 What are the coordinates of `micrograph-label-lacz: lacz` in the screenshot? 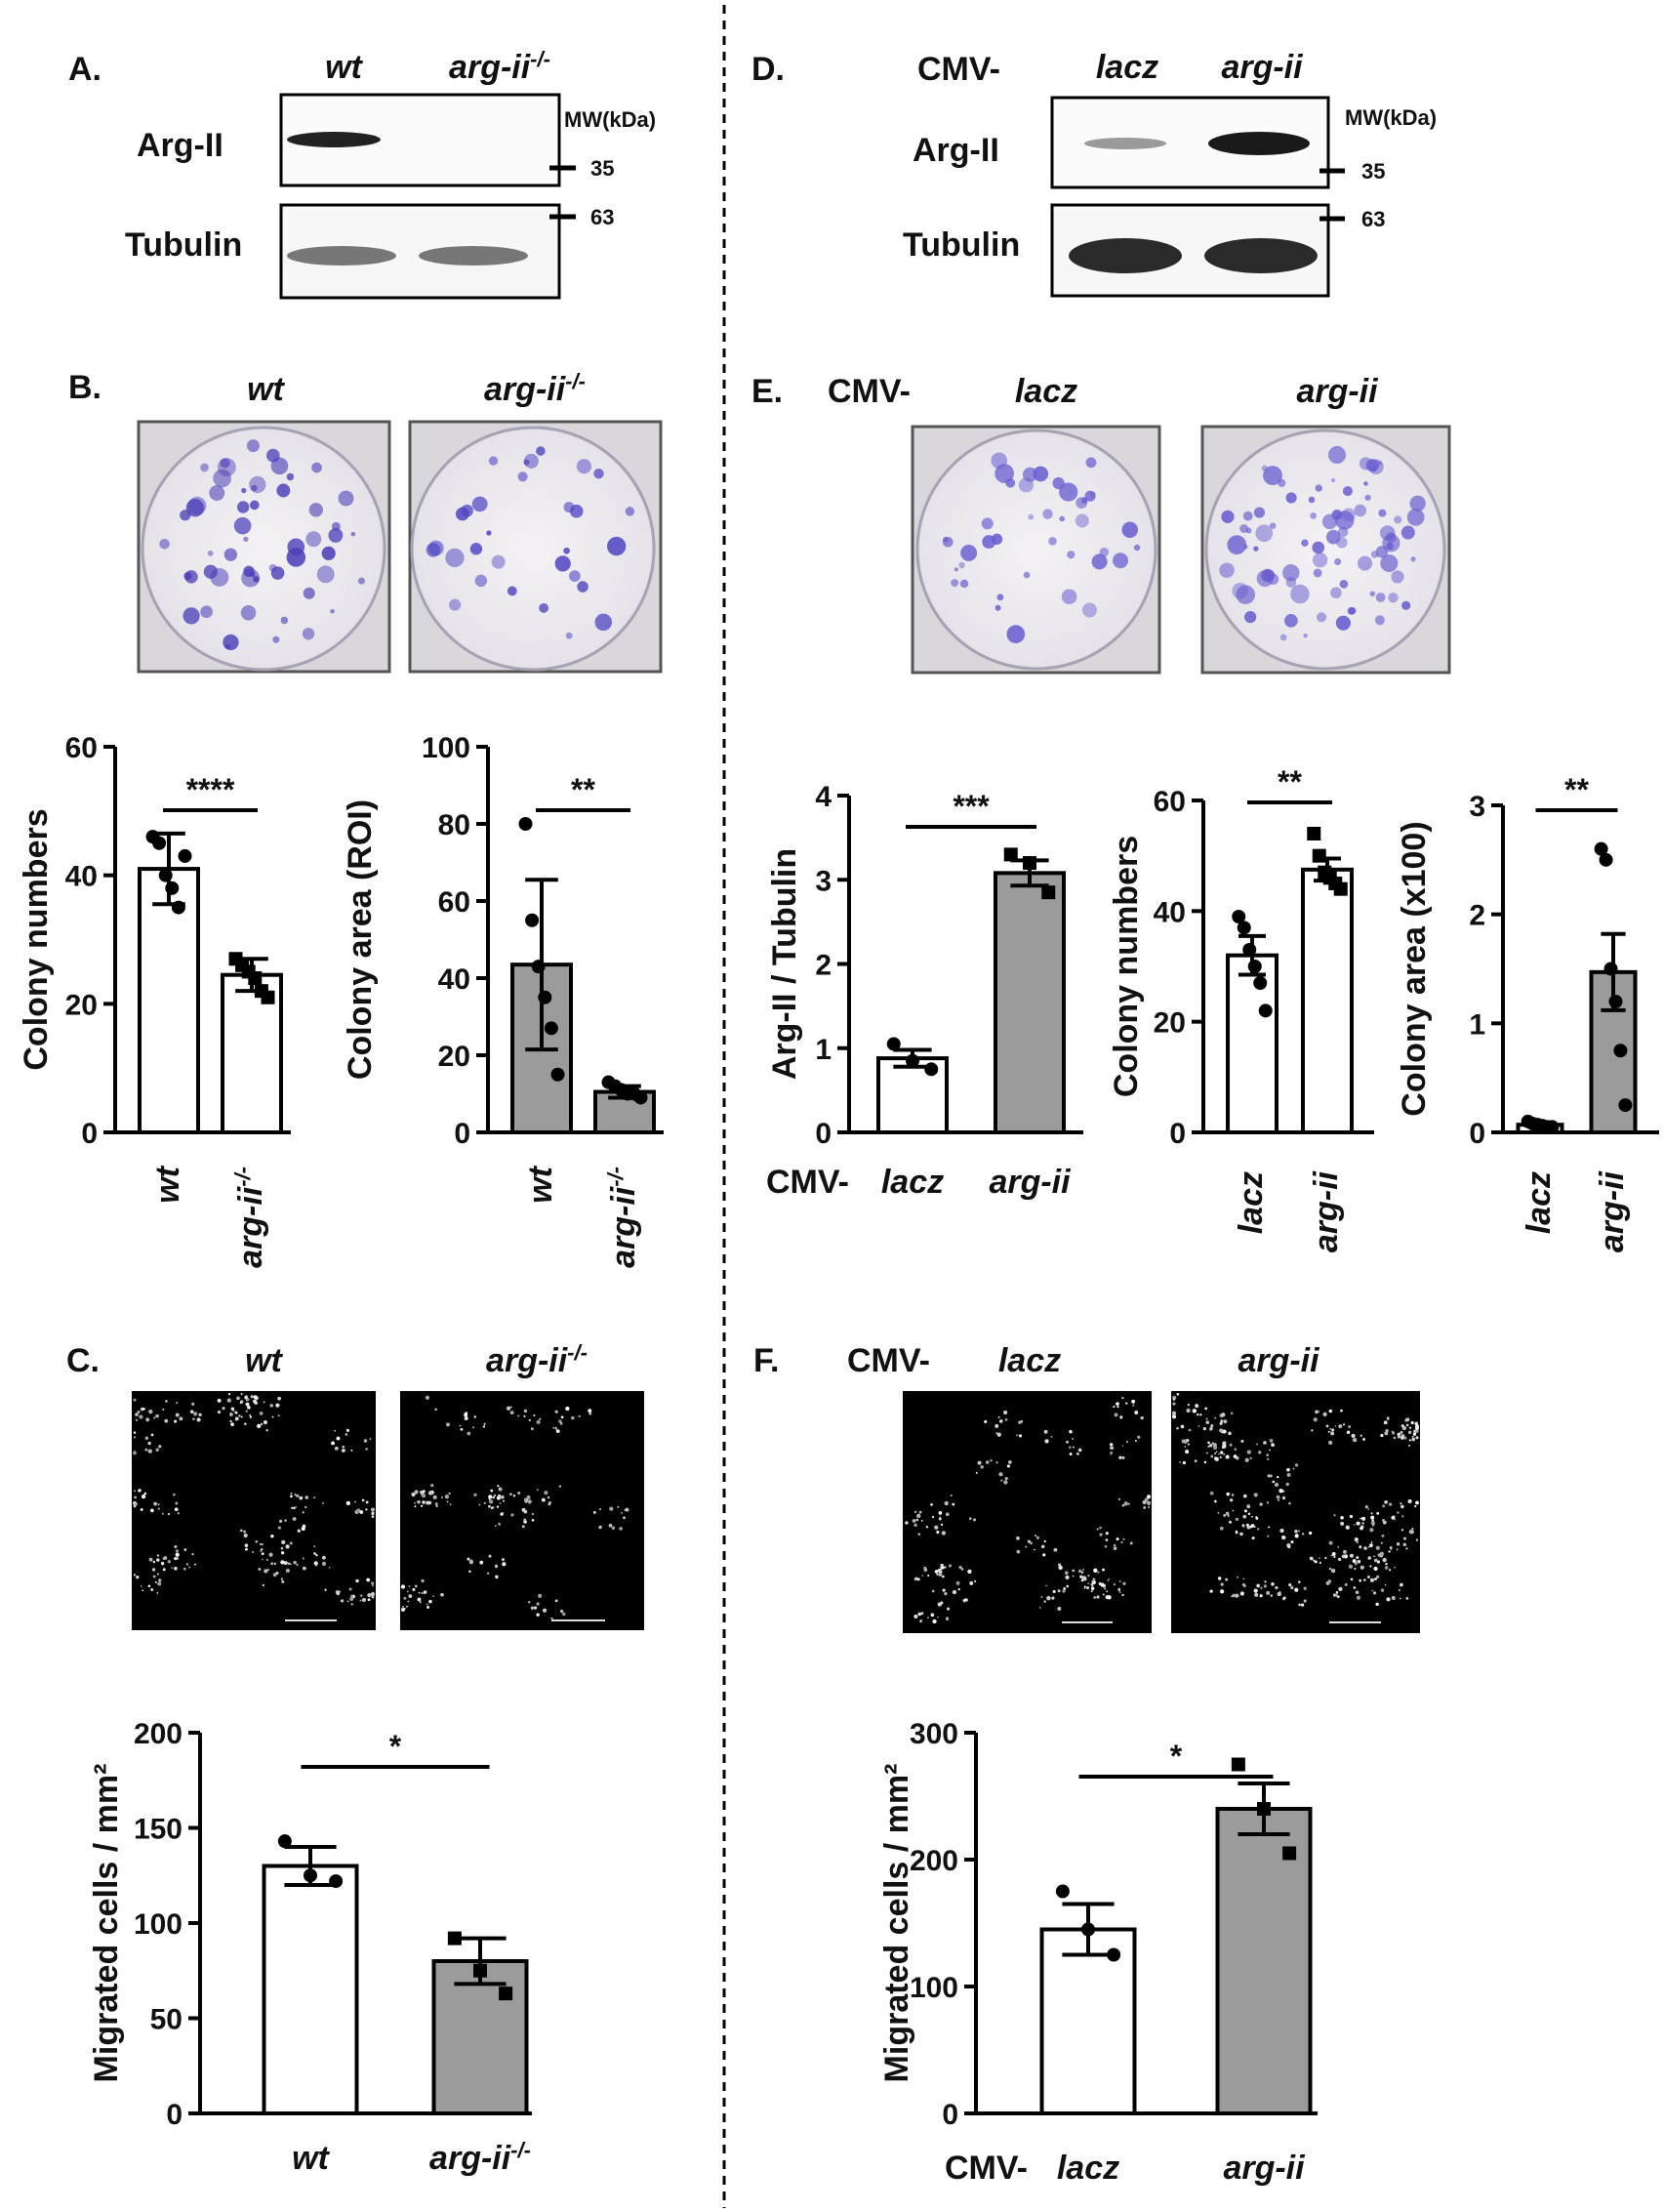 It's located at (1029, 1360).